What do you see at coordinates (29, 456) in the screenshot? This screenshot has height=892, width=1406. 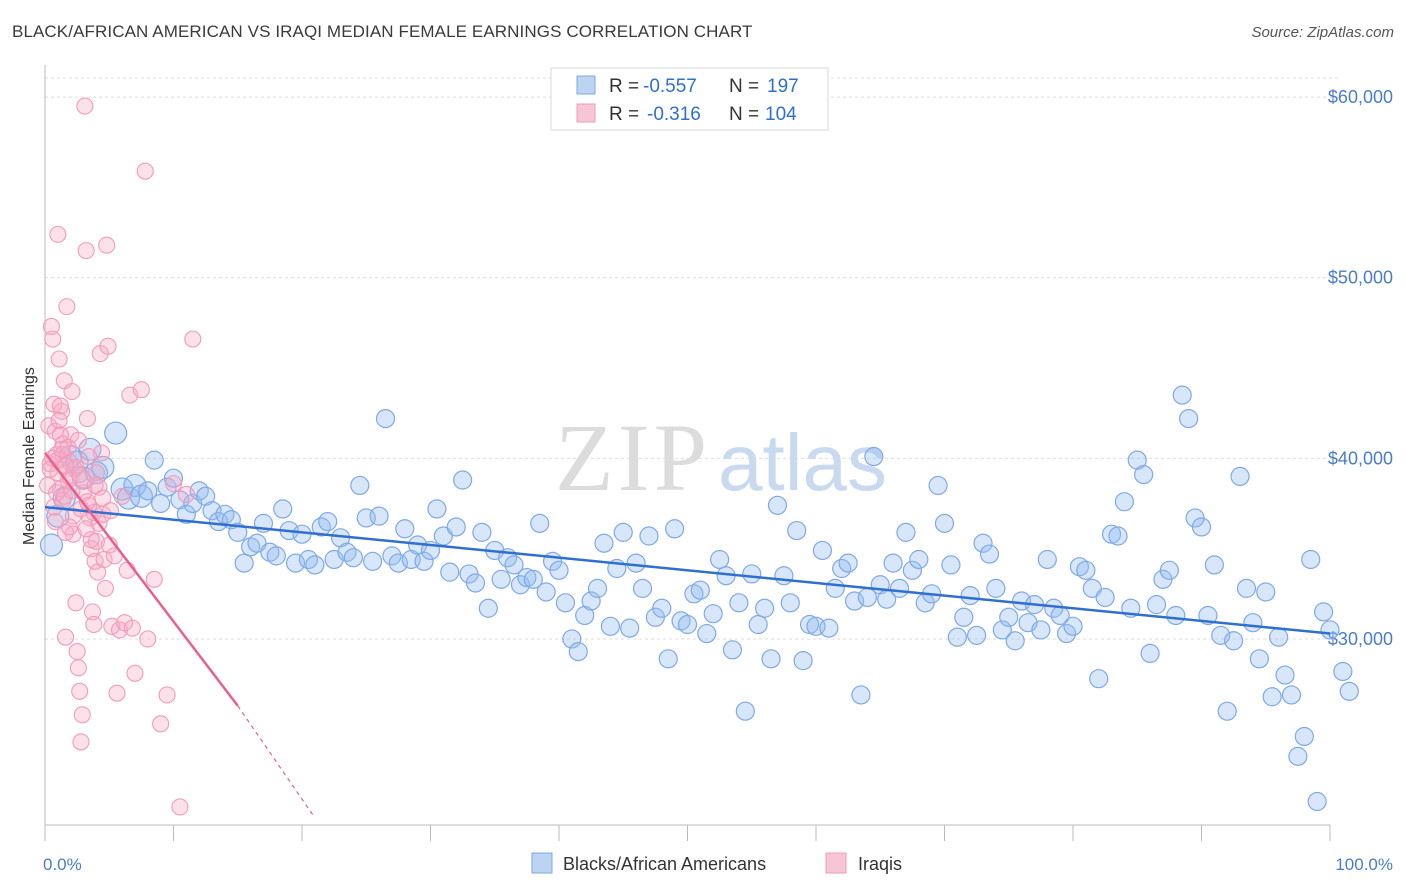 I see `y-axis-label: Median Female Earnings` at bounding box center [29, 456].